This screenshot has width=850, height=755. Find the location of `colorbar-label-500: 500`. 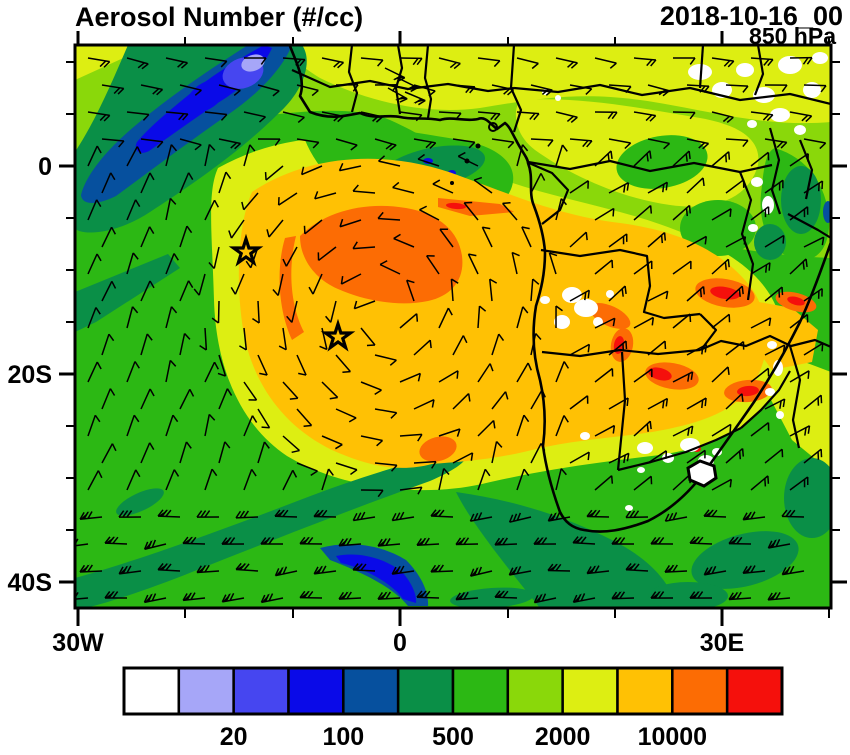

colorbar-label-500: 500 is located at coordinates (453, 736).